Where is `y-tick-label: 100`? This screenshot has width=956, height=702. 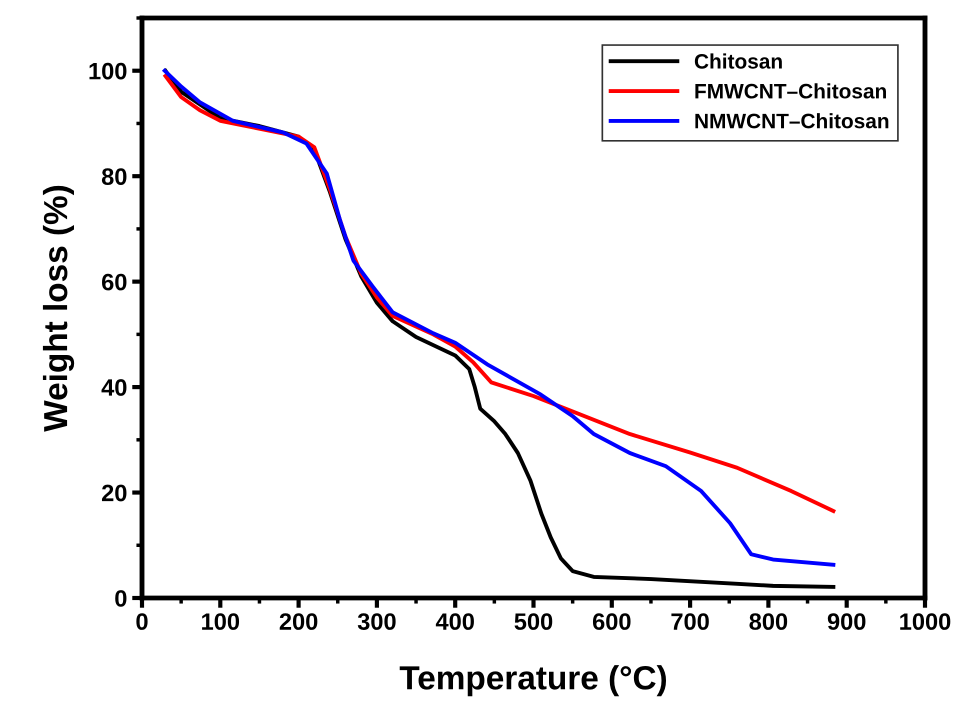
y-tick-label: 100 is located at coordinates (108, 71).